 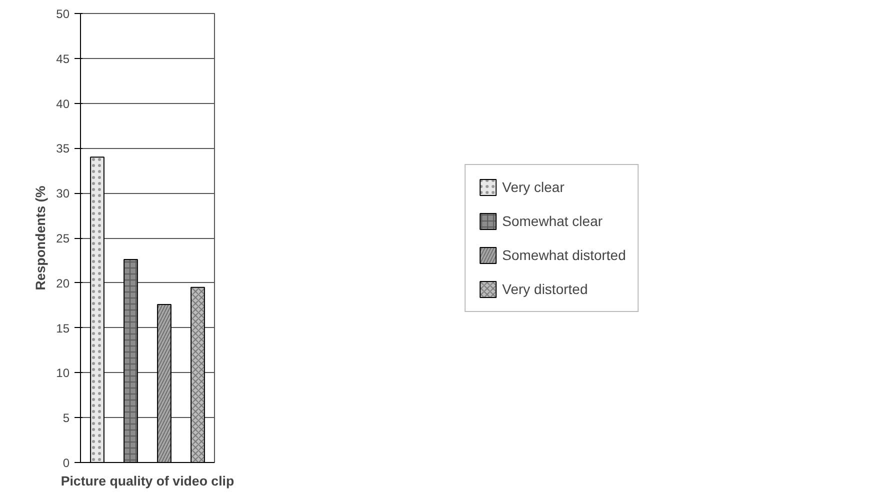 I want to click on y-tick-label: 25, so click(x=63, y=239).